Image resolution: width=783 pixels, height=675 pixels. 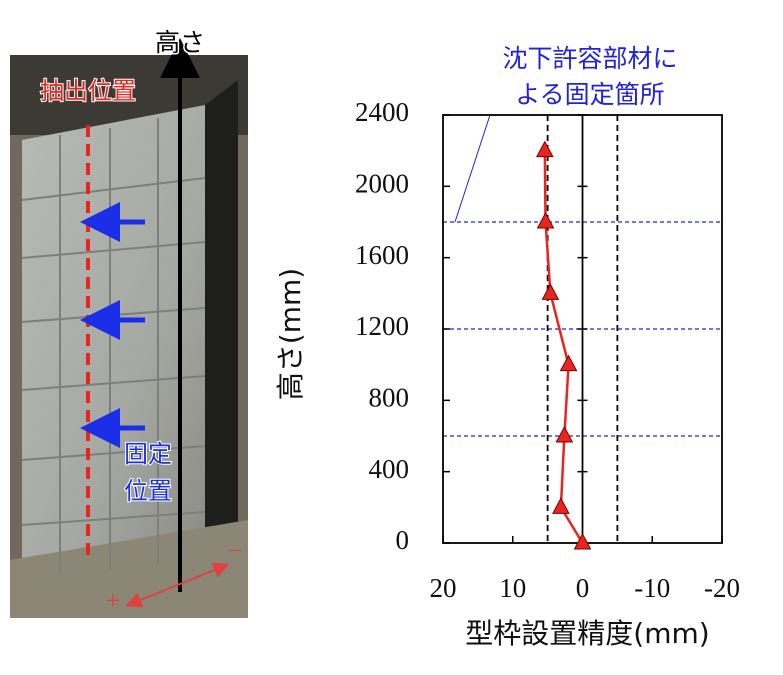 I want to click on x-tick-label: -10, so click(x=652, y=588).